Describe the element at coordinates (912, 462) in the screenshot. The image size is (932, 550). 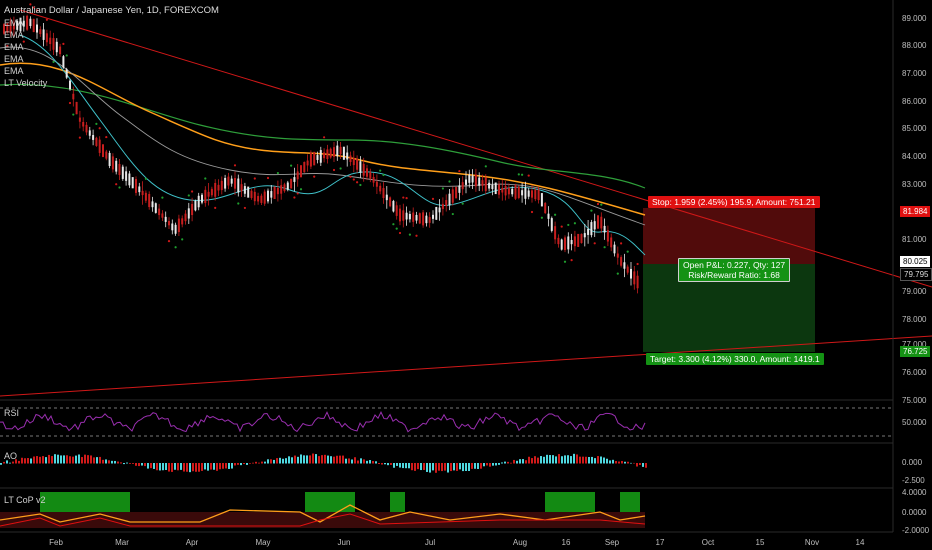
I see `ao-axis-tick: 0.000` at that location.